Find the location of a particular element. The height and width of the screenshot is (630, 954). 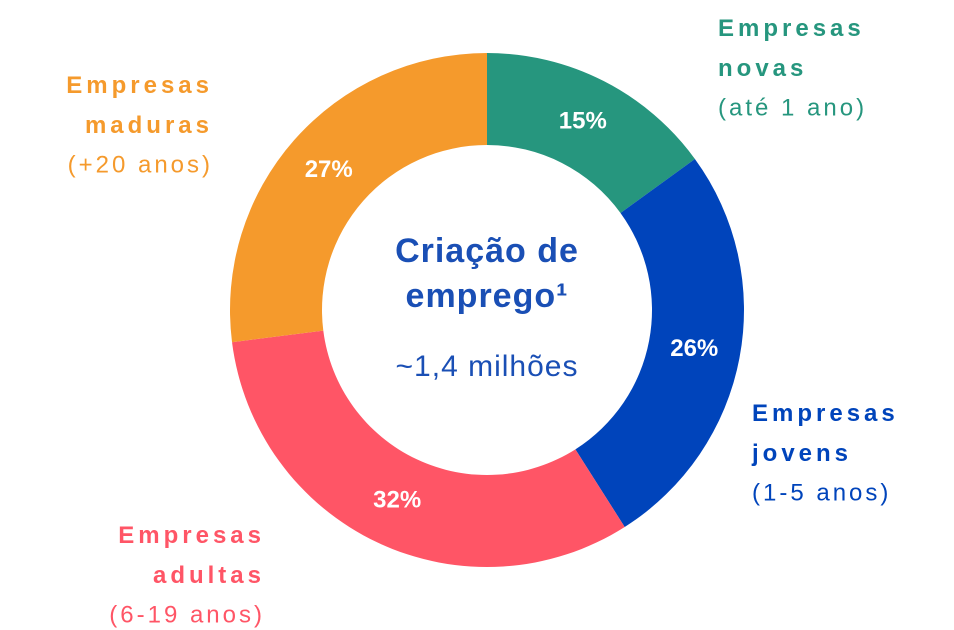

category-label: Empresas novas is located at coordinates (791, 48).